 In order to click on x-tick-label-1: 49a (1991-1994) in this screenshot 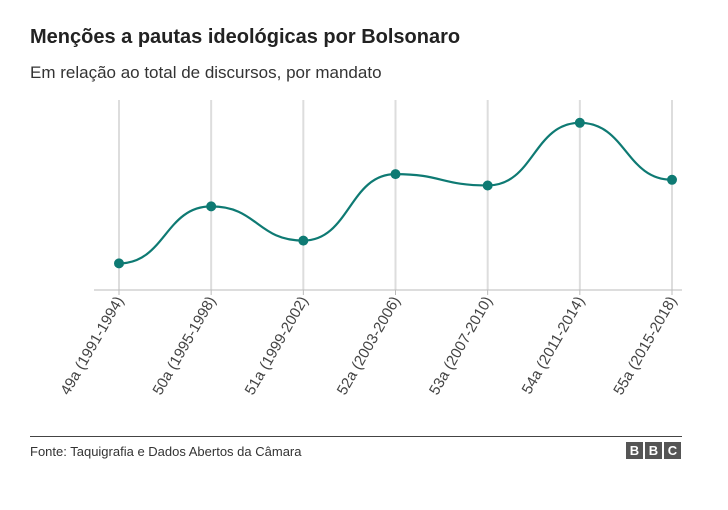, I will do `click(92, 345)`.